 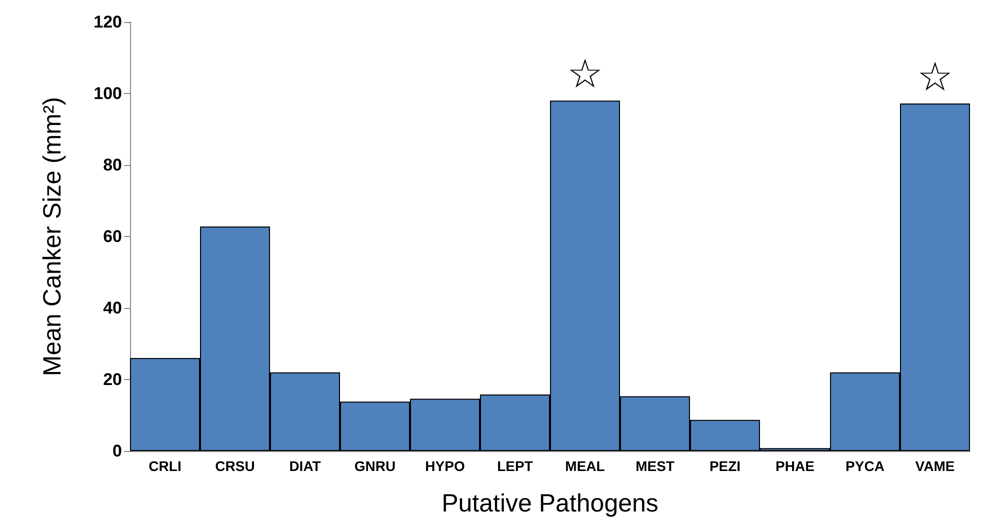 What do you see at coordinates (112, 379) in the screenshot?
I see `y-tick-label: 20` at bounding box center [112, 379].